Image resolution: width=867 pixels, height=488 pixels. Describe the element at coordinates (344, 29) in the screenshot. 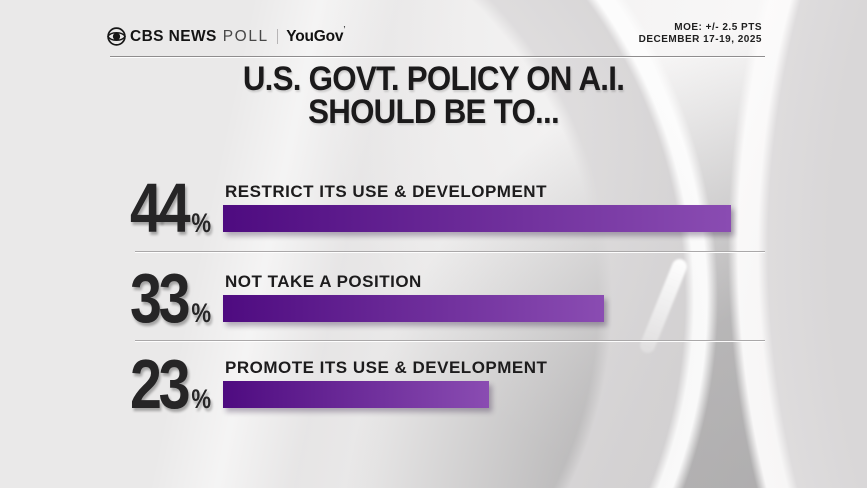

I see `brand-yougov-mark: ’` at that location.